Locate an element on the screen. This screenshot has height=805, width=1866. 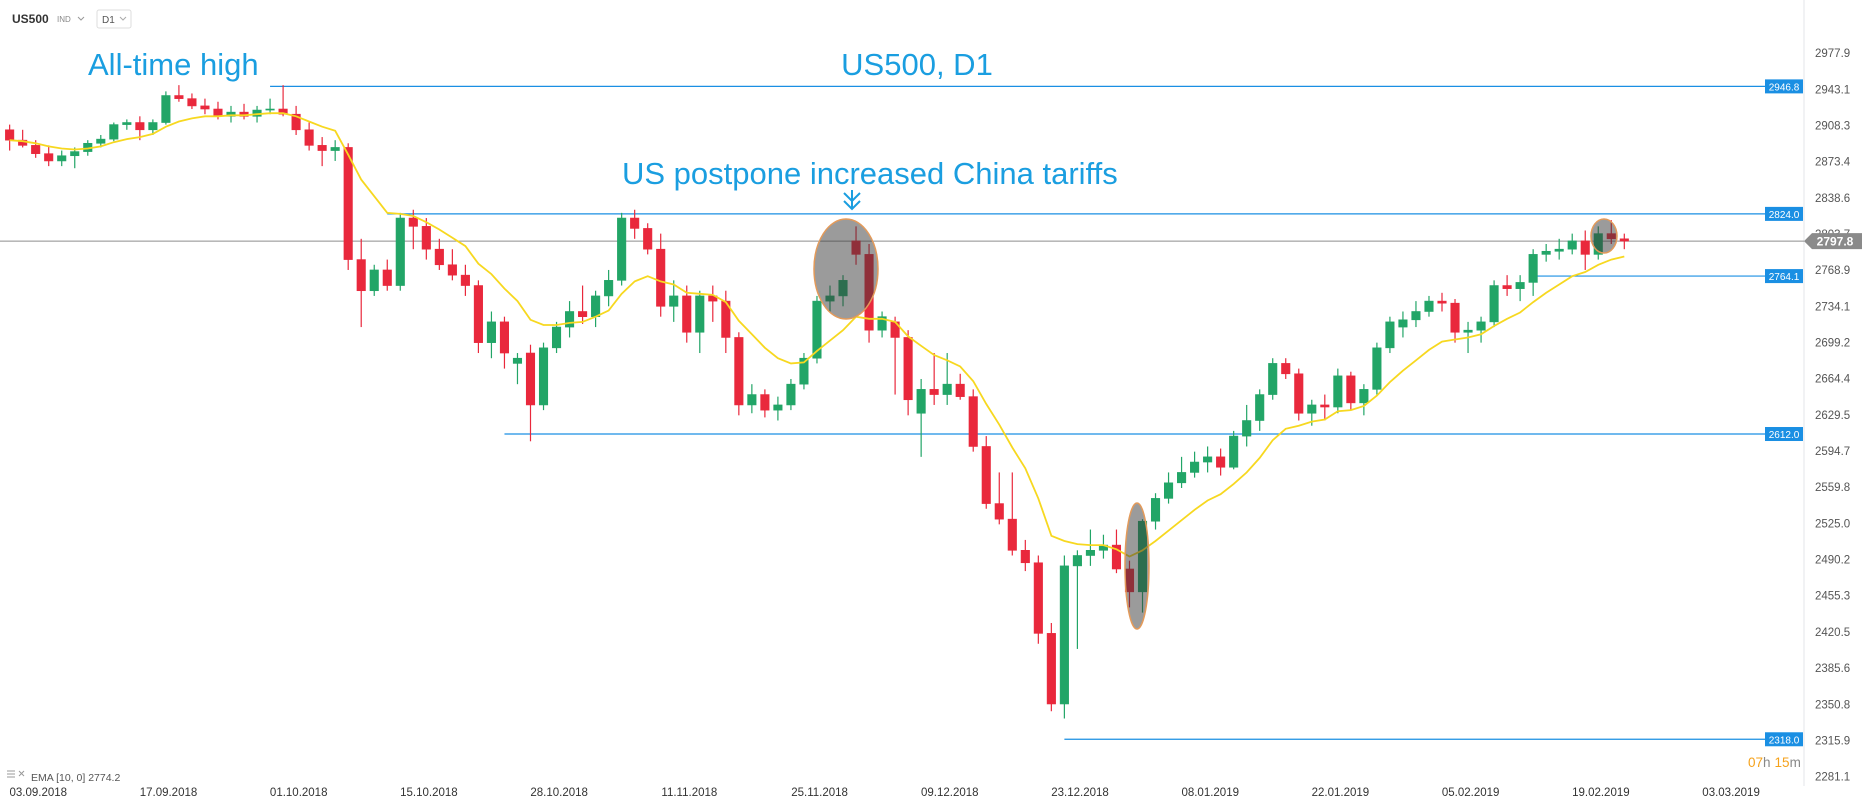
market: IND is located at coordinates (64, 19).